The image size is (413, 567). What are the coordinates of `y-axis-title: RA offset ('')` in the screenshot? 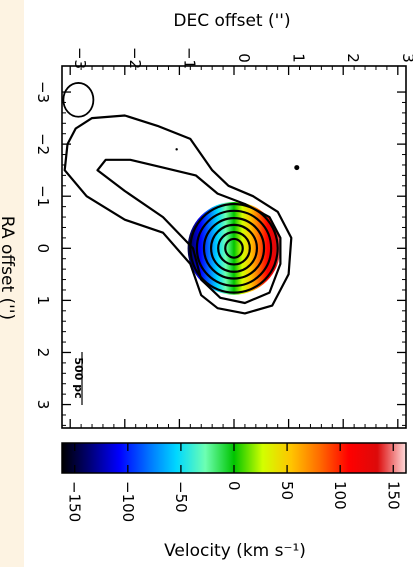 It's located at (8, 268).